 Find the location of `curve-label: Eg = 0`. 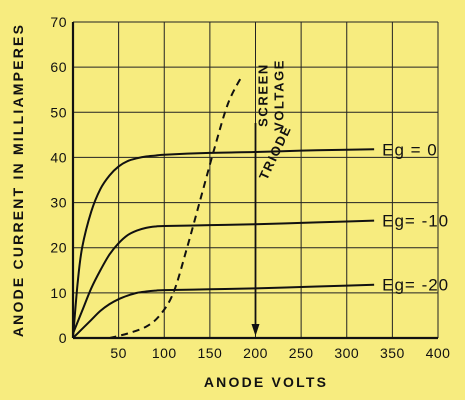

curve-label: Eg = 0 is located at coordinates (410, 149).